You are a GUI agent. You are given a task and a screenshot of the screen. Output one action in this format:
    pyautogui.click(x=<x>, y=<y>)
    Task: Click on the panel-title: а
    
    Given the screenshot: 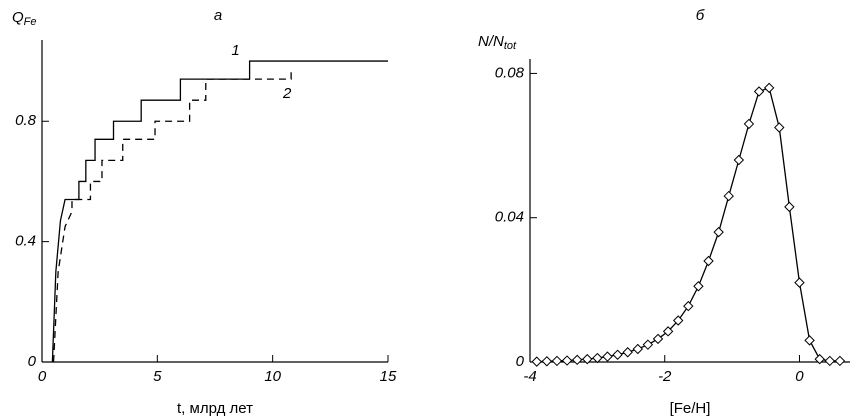 What is the action you would take?
    pyautogui.click(x=218, y=15)
    